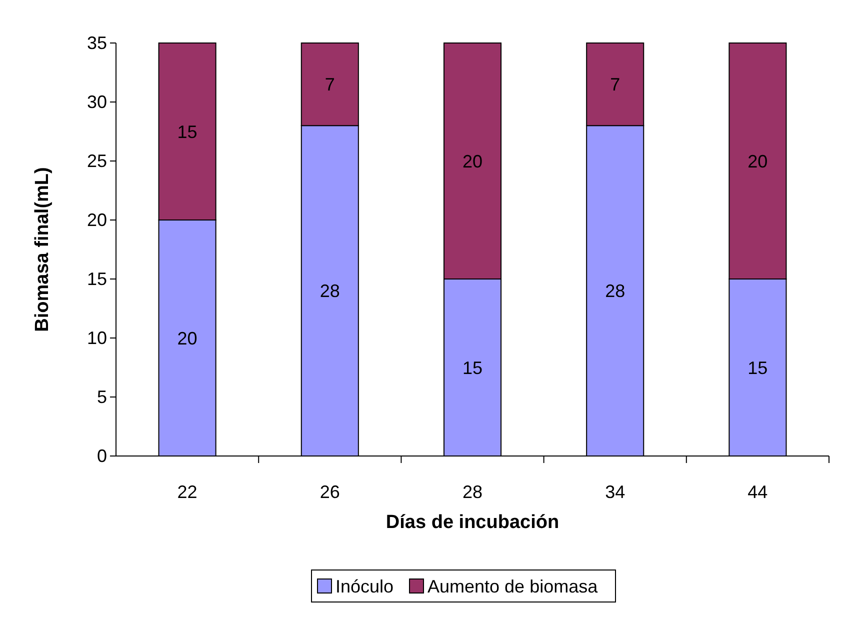 The image size is (867, 644). Describe the element at coordinates (96, 160) in the screenshot. I see `y-tick-label: 25` at that location.